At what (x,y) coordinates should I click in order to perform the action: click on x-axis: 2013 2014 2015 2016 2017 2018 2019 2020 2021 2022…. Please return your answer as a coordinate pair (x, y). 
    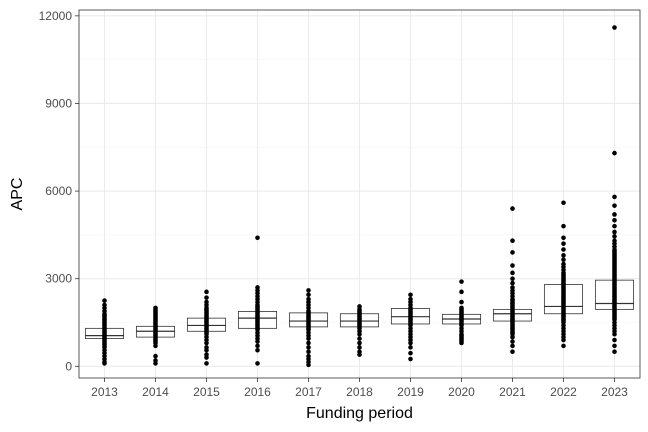
    Looking at the image, I should click on (359, 388).